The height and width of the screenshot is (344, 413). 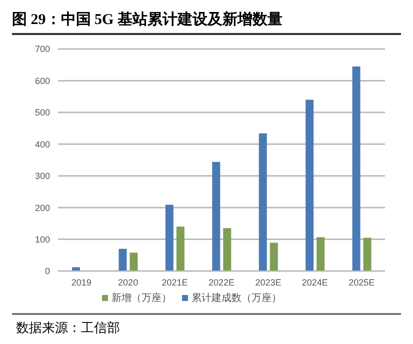 I want to click on x-tick-label: 2022E, so click(x=221, y=282).